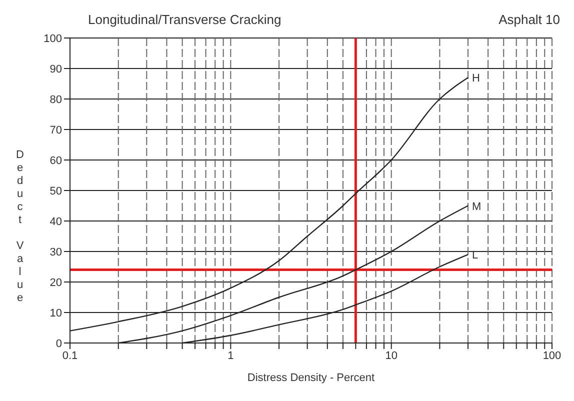 The width and height of the screenshot is (574, 401). Describe the element at coordinates (56, 313) in the screenshot. I see `y-tick-label: 10` at that location.